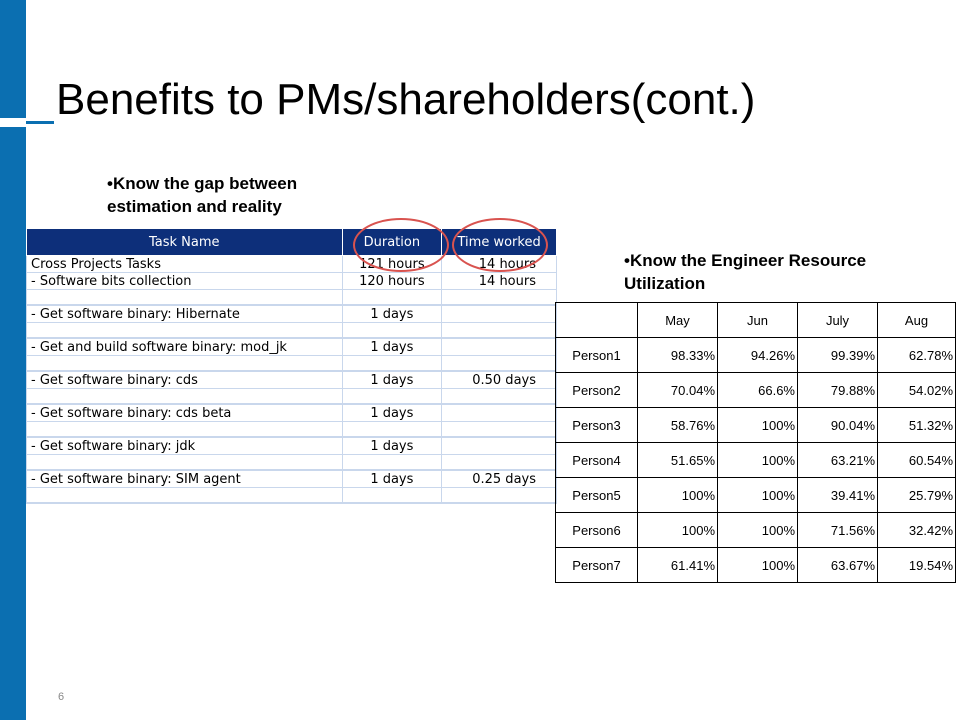  Describe the element at coordinates (500, 245) in the screenshot. I see `time-worked-highlight-circle` at that location.